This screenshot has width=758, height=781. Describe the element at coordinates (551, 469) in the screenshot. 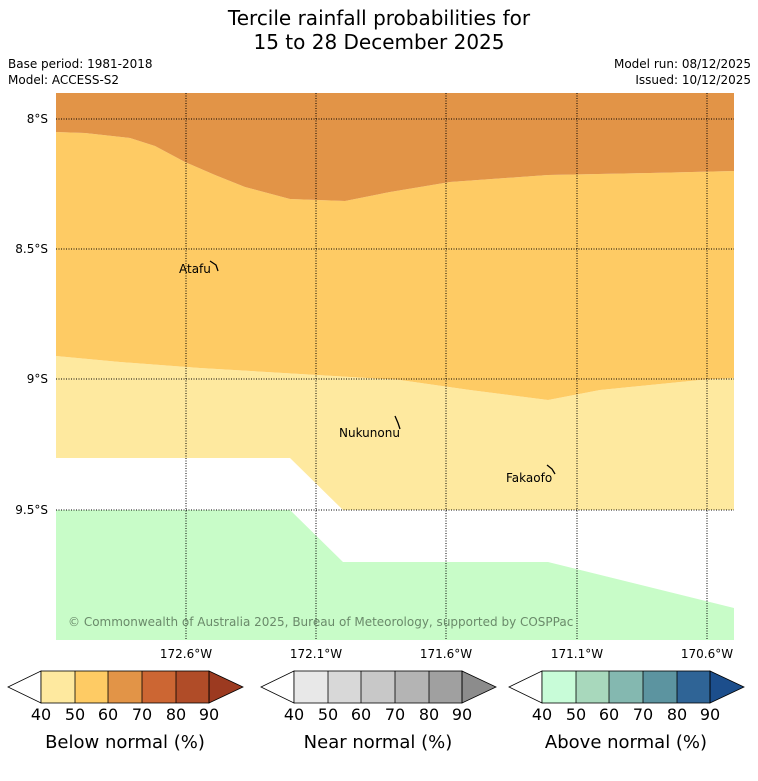

I see `atoll-fakaofo-shape` at that location.